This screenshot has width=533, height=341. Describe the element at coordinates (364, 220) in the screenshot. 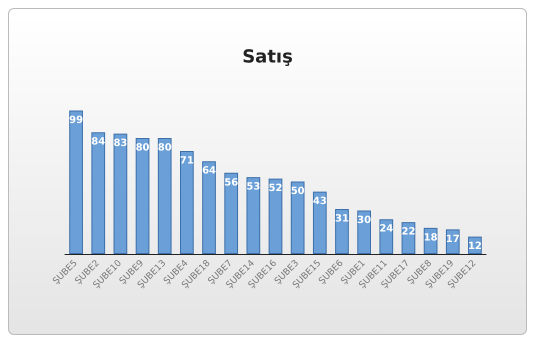

I see `data-label: 30` at that location.